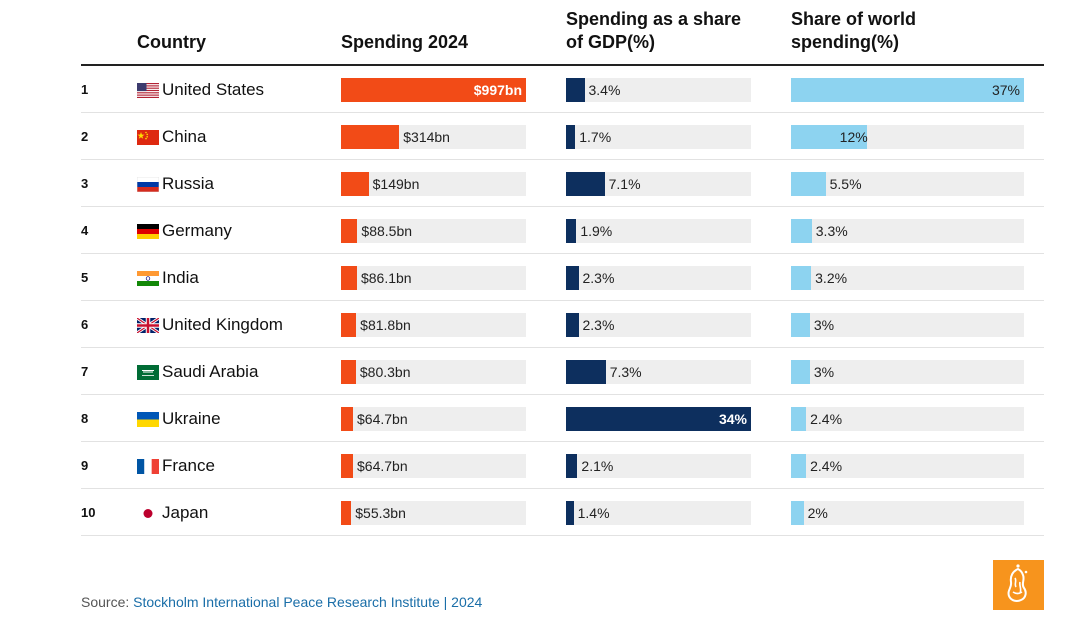 This screenshot has height=634, width=1092. I want to click on rank-label: 9, so click(85, 465).